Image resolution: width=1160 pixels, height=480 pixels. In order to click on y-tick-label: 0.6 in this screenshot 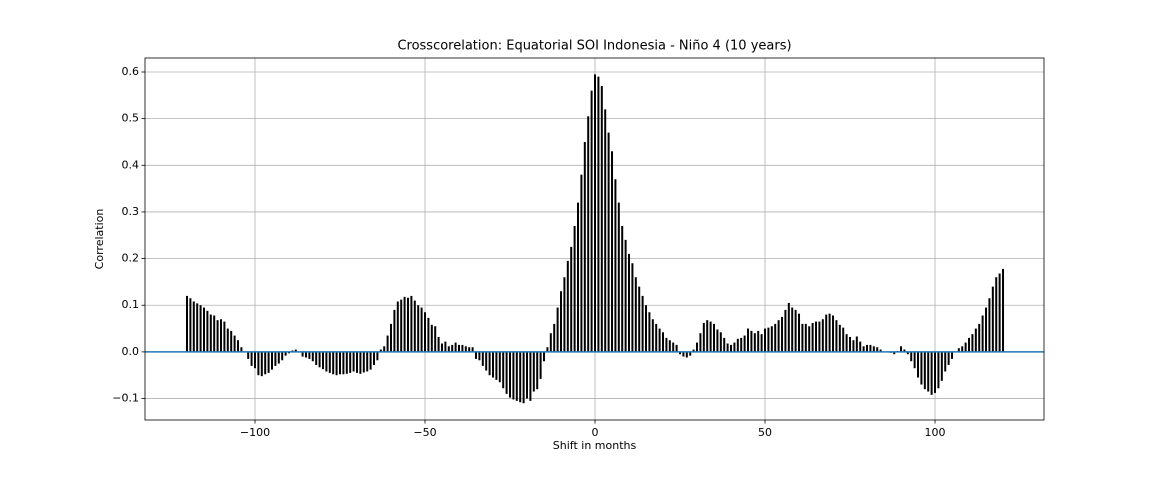, I will do `click(131, 71)`.